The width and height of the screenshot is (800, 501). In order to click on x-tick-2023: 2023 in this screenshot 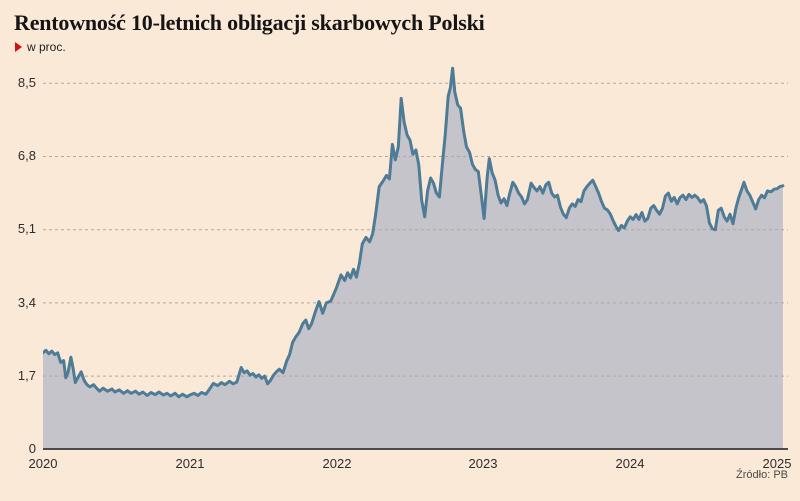, I will do `click(483, 463)`.